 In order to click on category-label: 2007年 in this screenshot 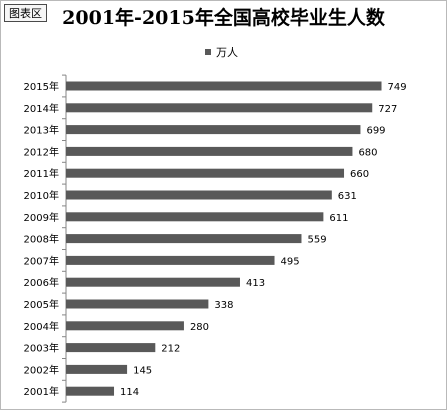, I will do `click(41, 260)`.